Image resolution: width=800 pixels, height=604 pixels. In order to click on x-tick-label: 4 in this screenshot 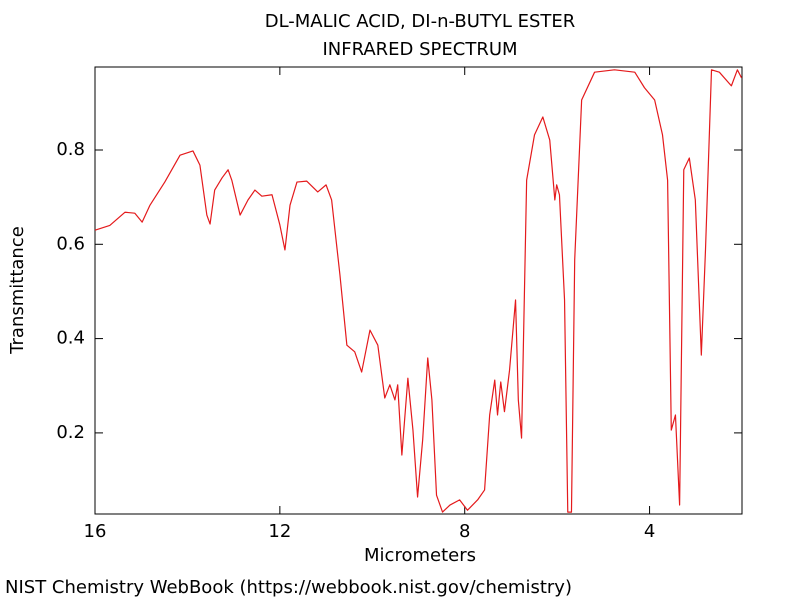, I will do `click(649, 531)`.